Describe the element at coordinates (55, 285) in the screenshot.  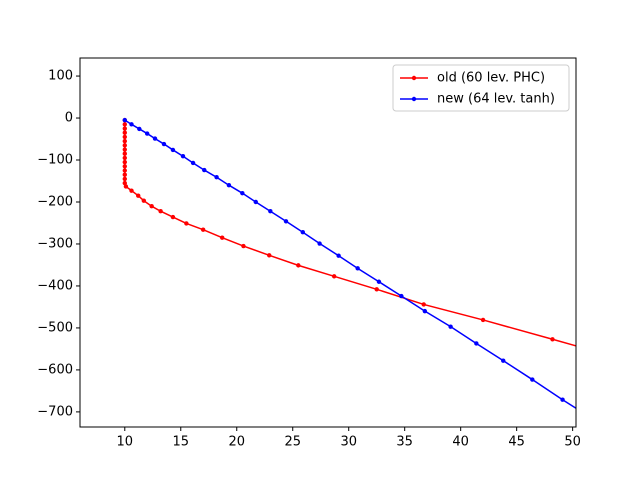
I see `y-tick-label: −400` at that location.